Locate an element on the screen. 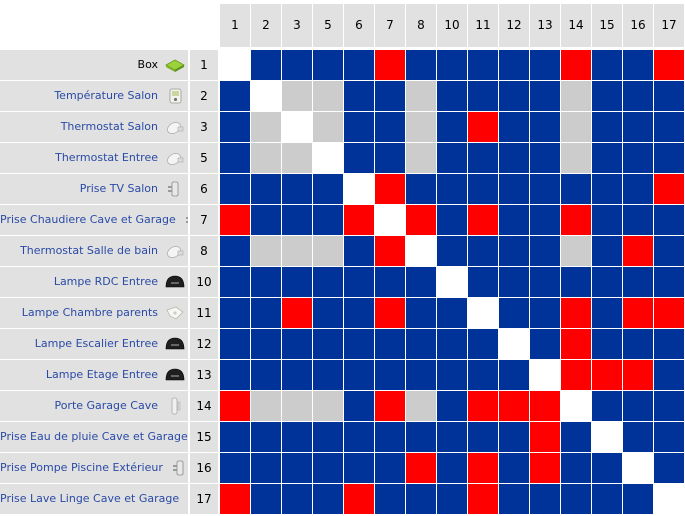 The height and width of the screenshot is (516, 685). row-label-17: Prise Lave Linge Cave et Garage is located at coordinates (94, 499).